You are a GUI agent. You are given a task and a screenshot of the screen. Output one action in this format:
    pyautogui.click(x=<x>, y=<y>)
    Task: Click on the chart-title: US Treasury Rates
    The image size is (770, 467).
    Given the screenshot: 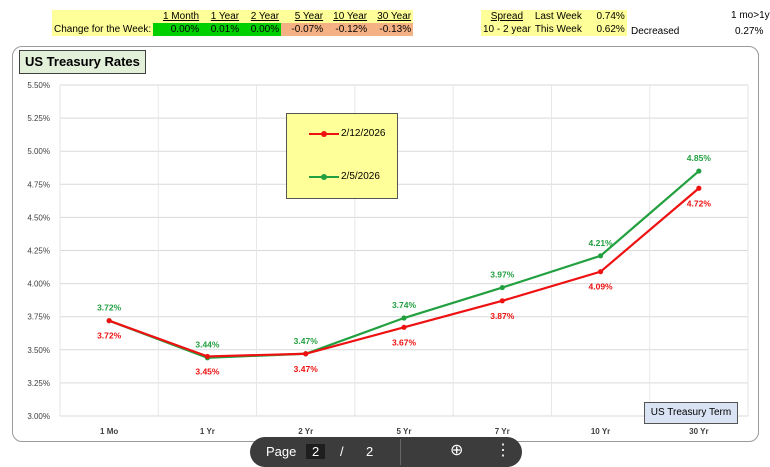 What is the action you would take?
    pyautogui.click(x=82, y=62)
    